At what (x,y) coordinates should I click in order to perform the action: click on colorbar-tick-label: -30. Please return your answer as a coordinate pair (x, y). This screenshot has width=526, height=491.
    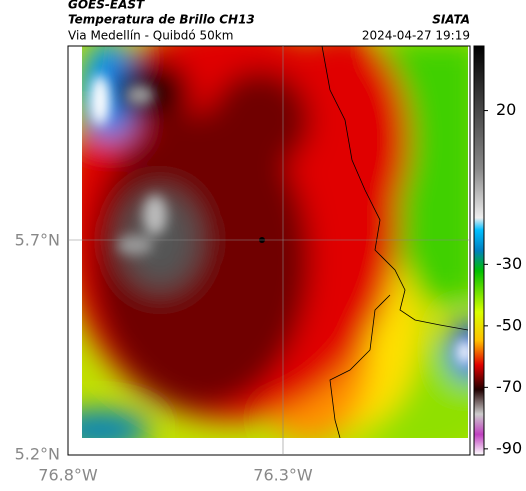
    Looking at the image, I should click on (509, 263).